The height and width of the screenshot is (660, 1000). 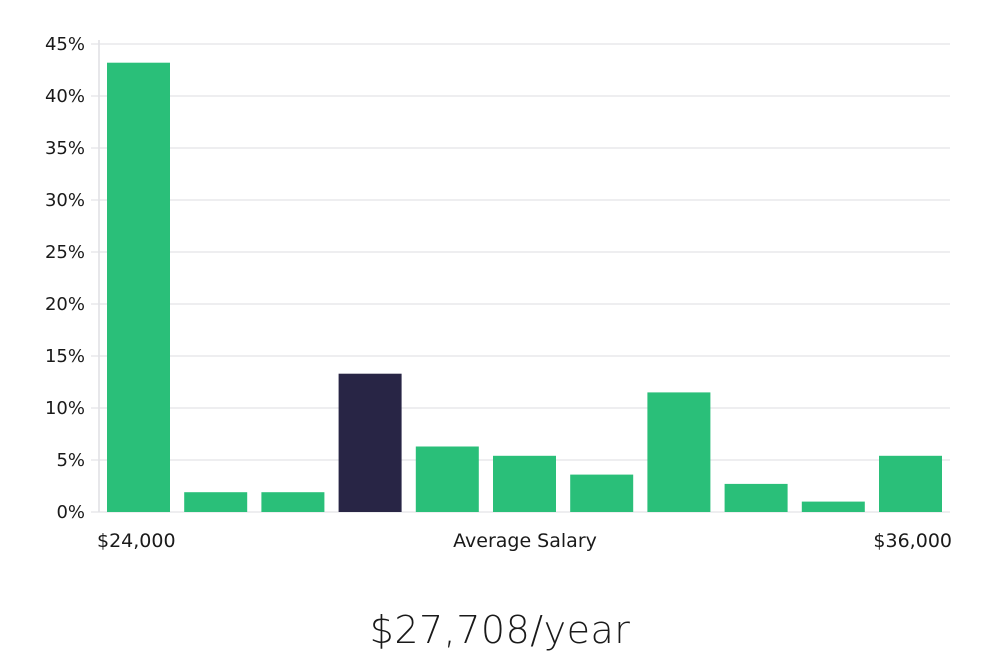 I want to click on x-axis-min-label: $24,000, so click(x=136, y=541).